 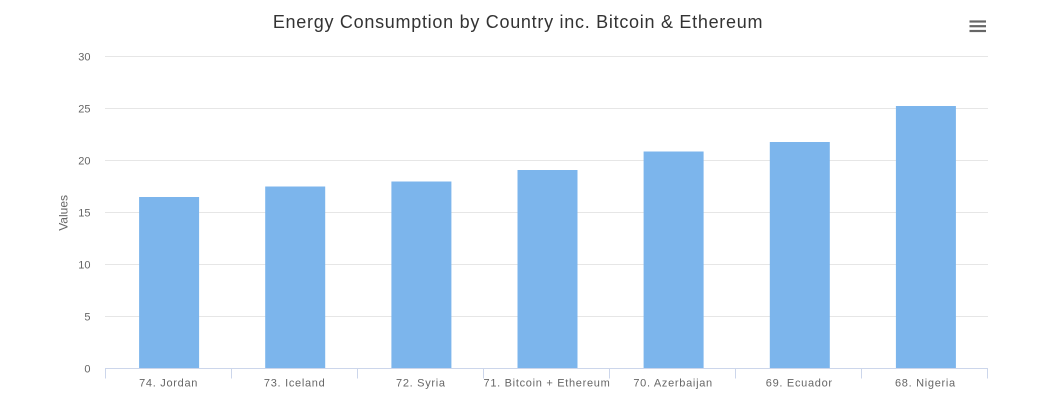 I want to click on svg-text: 10, so click(x=84, y=266).